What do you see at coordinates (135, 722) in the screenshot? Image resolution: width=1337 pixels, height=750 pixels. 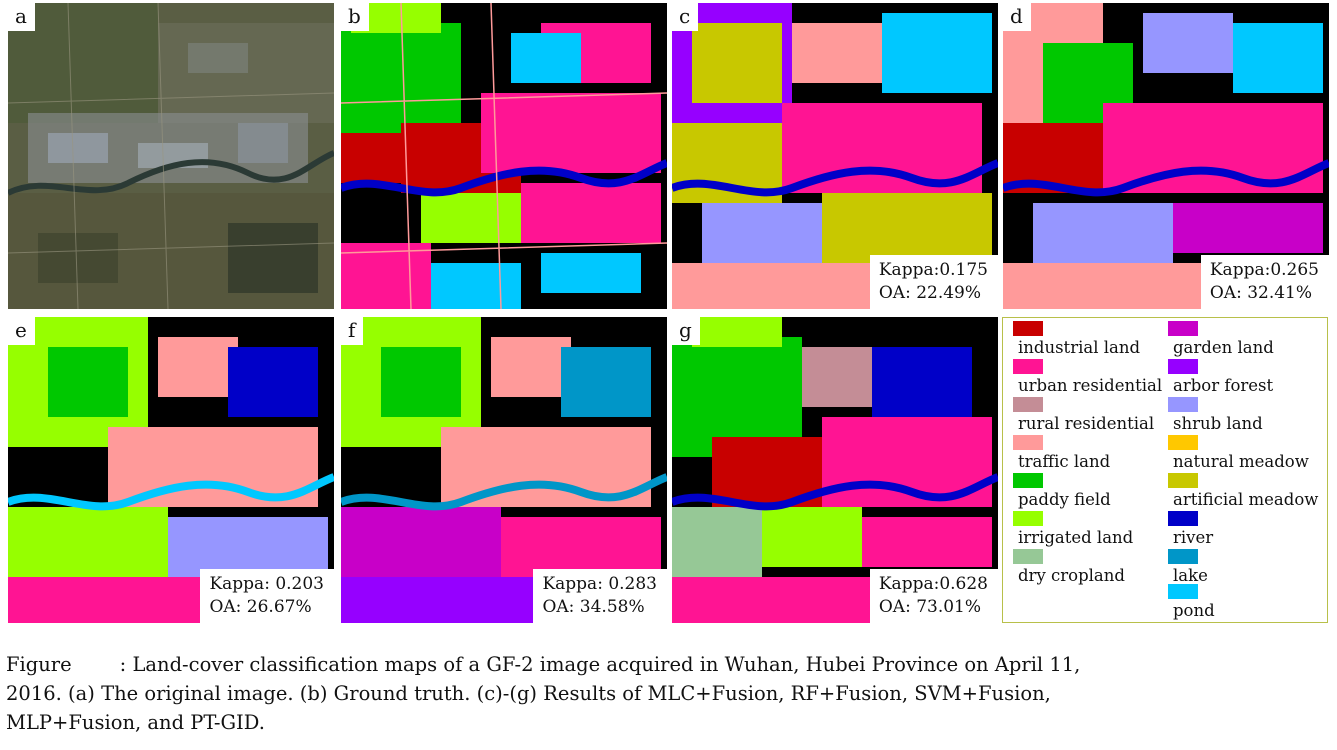 I see `caption-line-3: MLP+Fusion, and PT-GID.` at bounding box center [135, 722].